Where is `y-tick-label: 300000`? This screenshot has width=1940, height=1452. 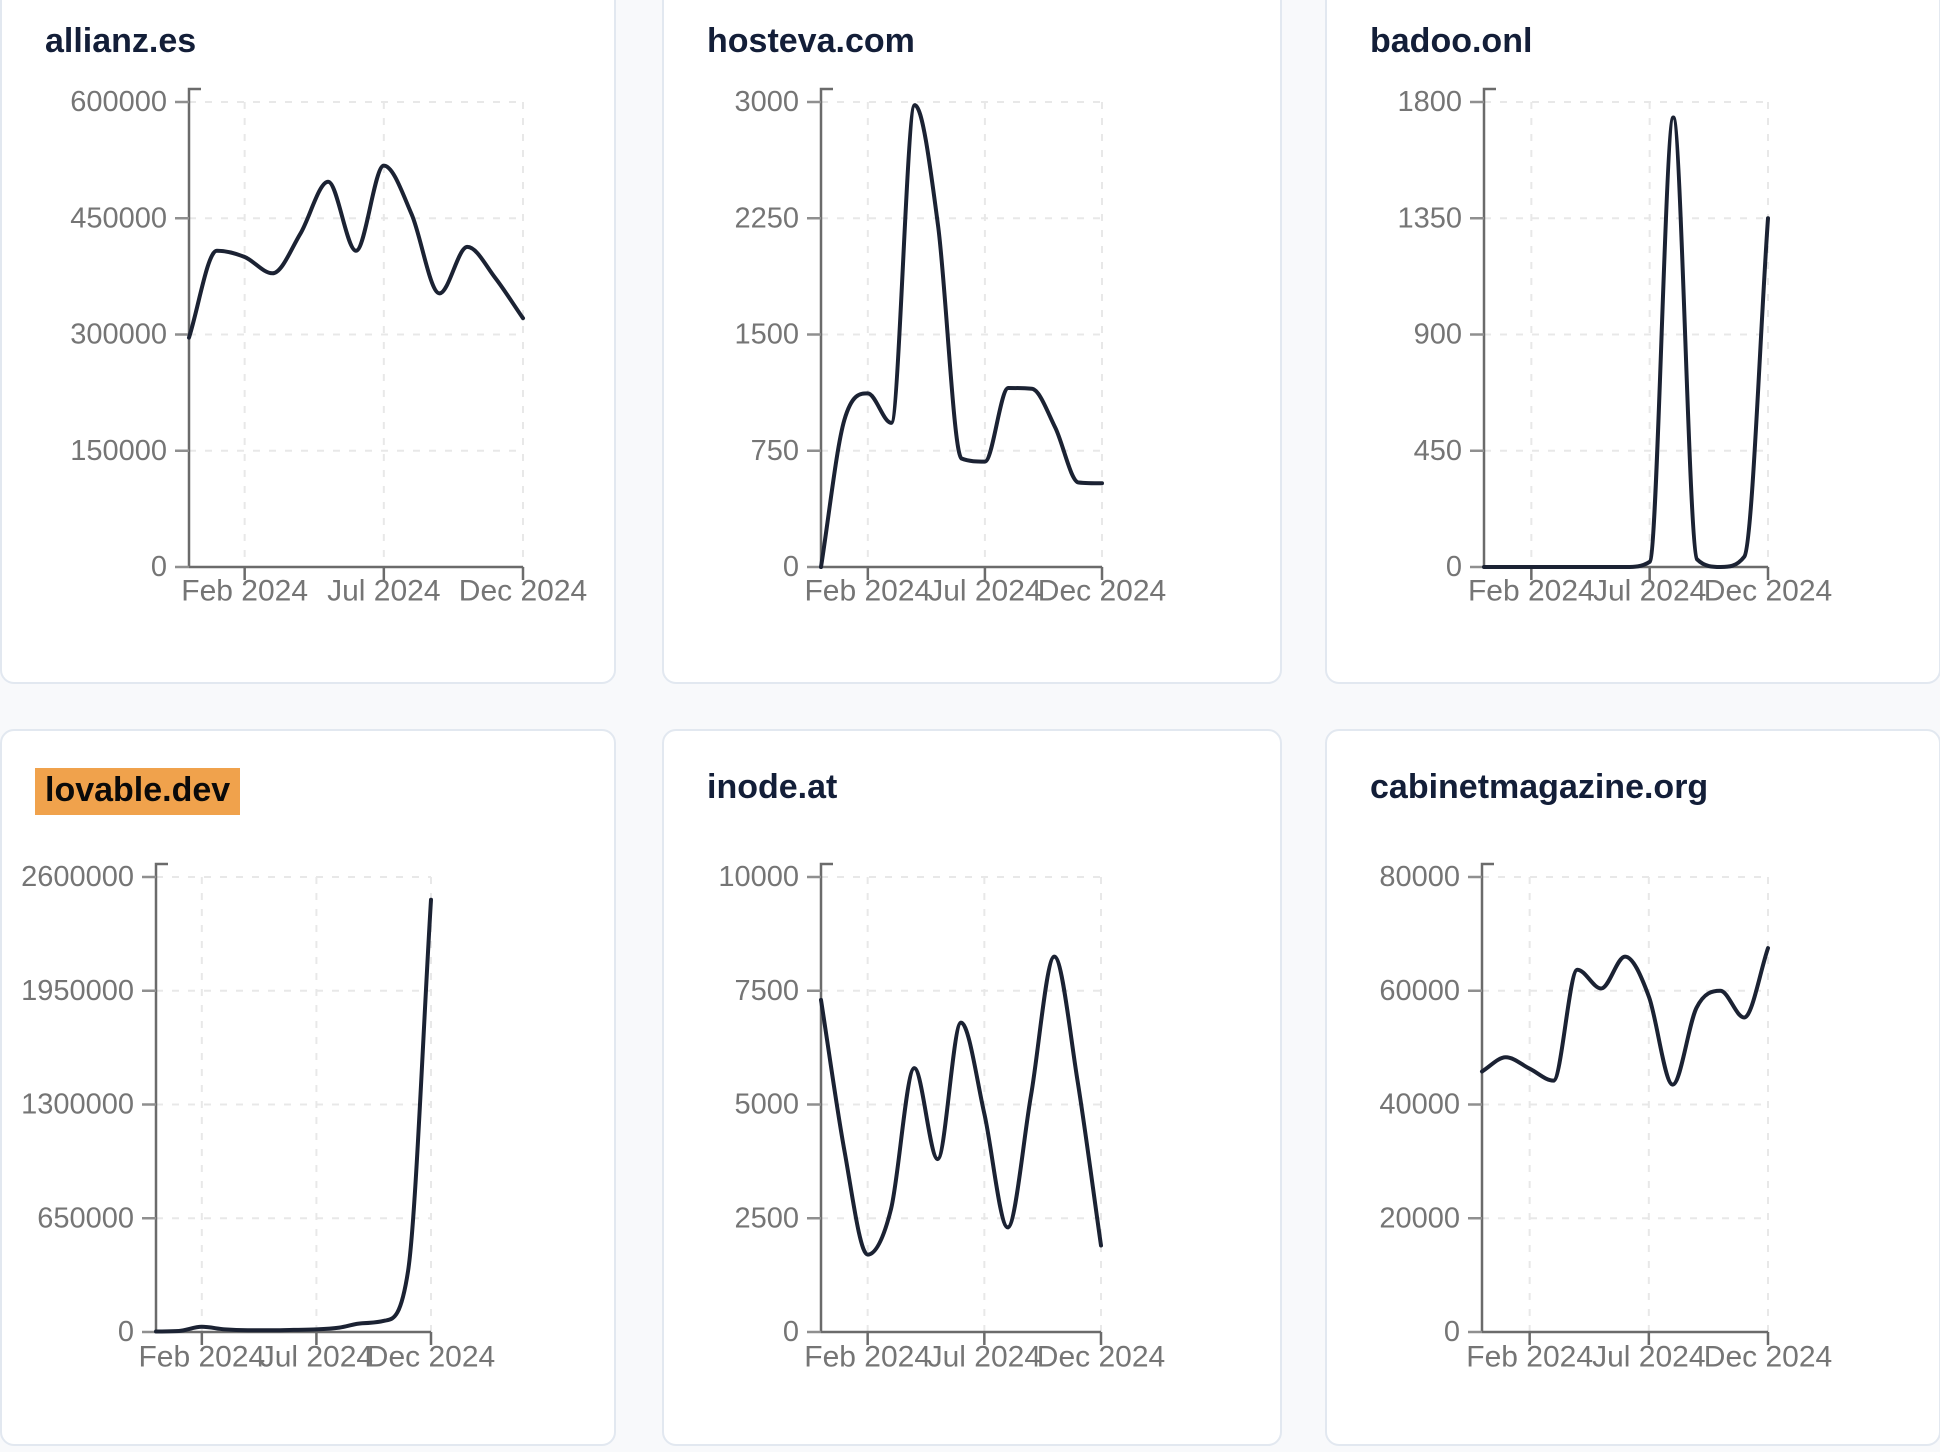 y-tick-label: 300000 is located at coordinates (118, 335).